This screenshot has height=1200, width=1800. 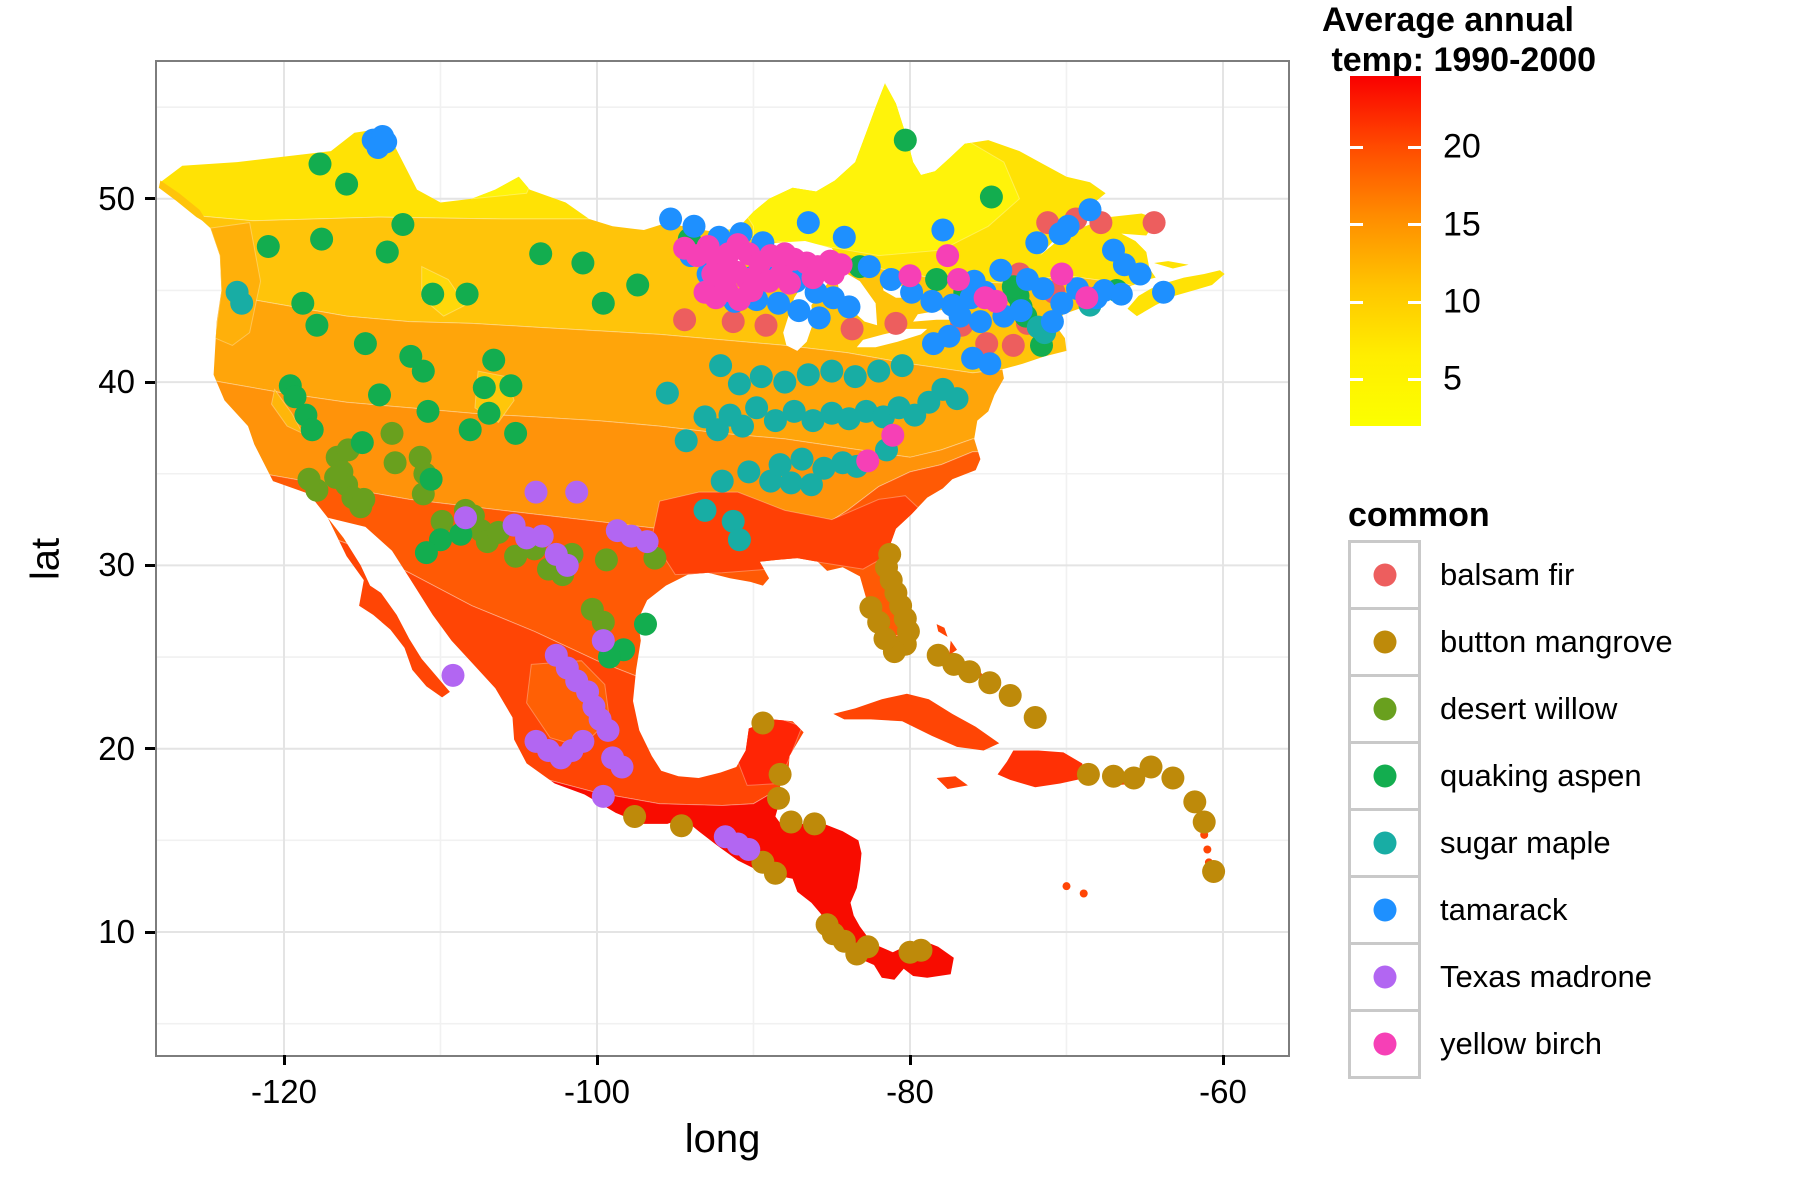 I want to click on legend-key-texas-madrone, so click(x=1384, y=977).